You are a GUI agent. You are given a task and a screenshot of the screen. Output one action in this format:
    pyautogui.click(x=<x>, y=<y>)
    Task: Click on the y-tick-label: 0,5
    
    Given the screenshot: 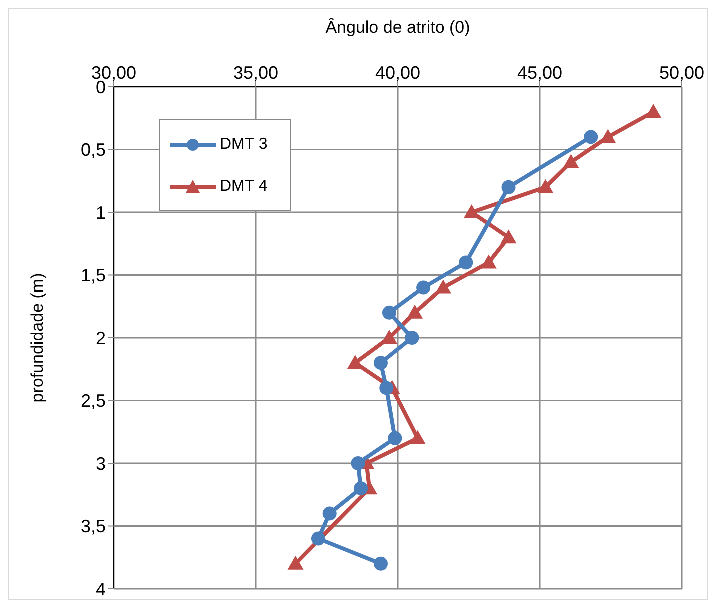 What is the action you would take?
    pyautogui.click(x=93, y=150)
    